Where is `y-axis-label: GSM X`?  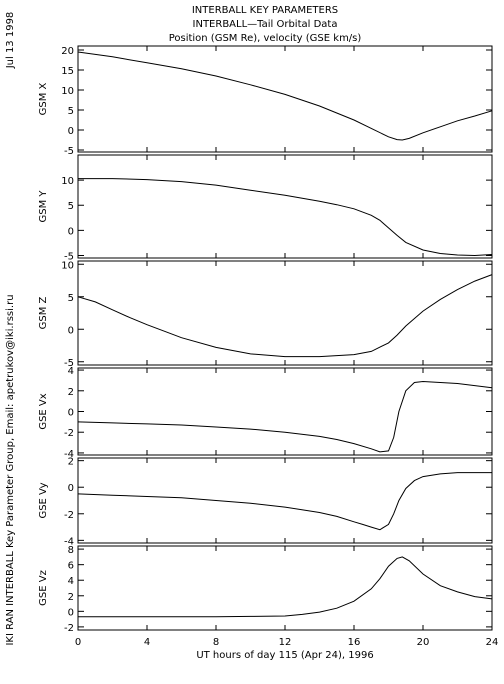 y-axis-label: GSM X is located at coordinates (43, 98).